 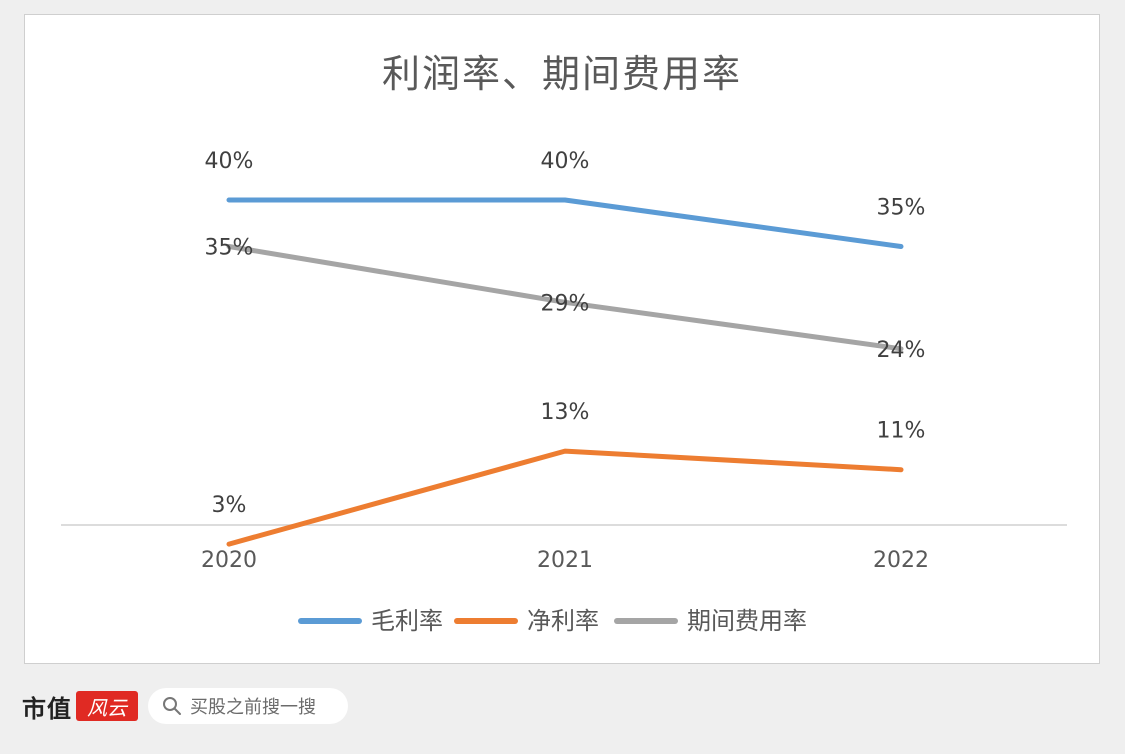 I want to click on search-box: 买股之前搜一搜, so click(x=248, y=706).